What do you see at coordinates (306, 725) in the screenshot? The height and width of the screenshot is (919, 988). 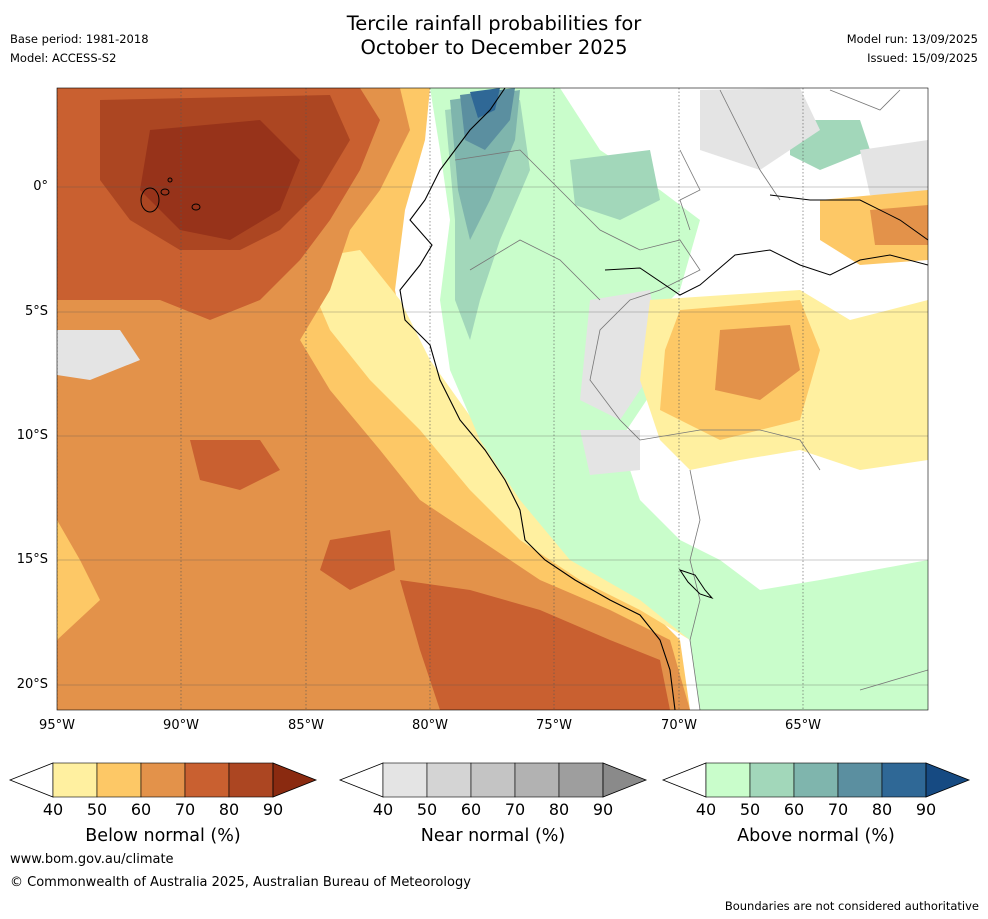 I see `lon-label-85w: 85°W` at bounding box center [306, 725].